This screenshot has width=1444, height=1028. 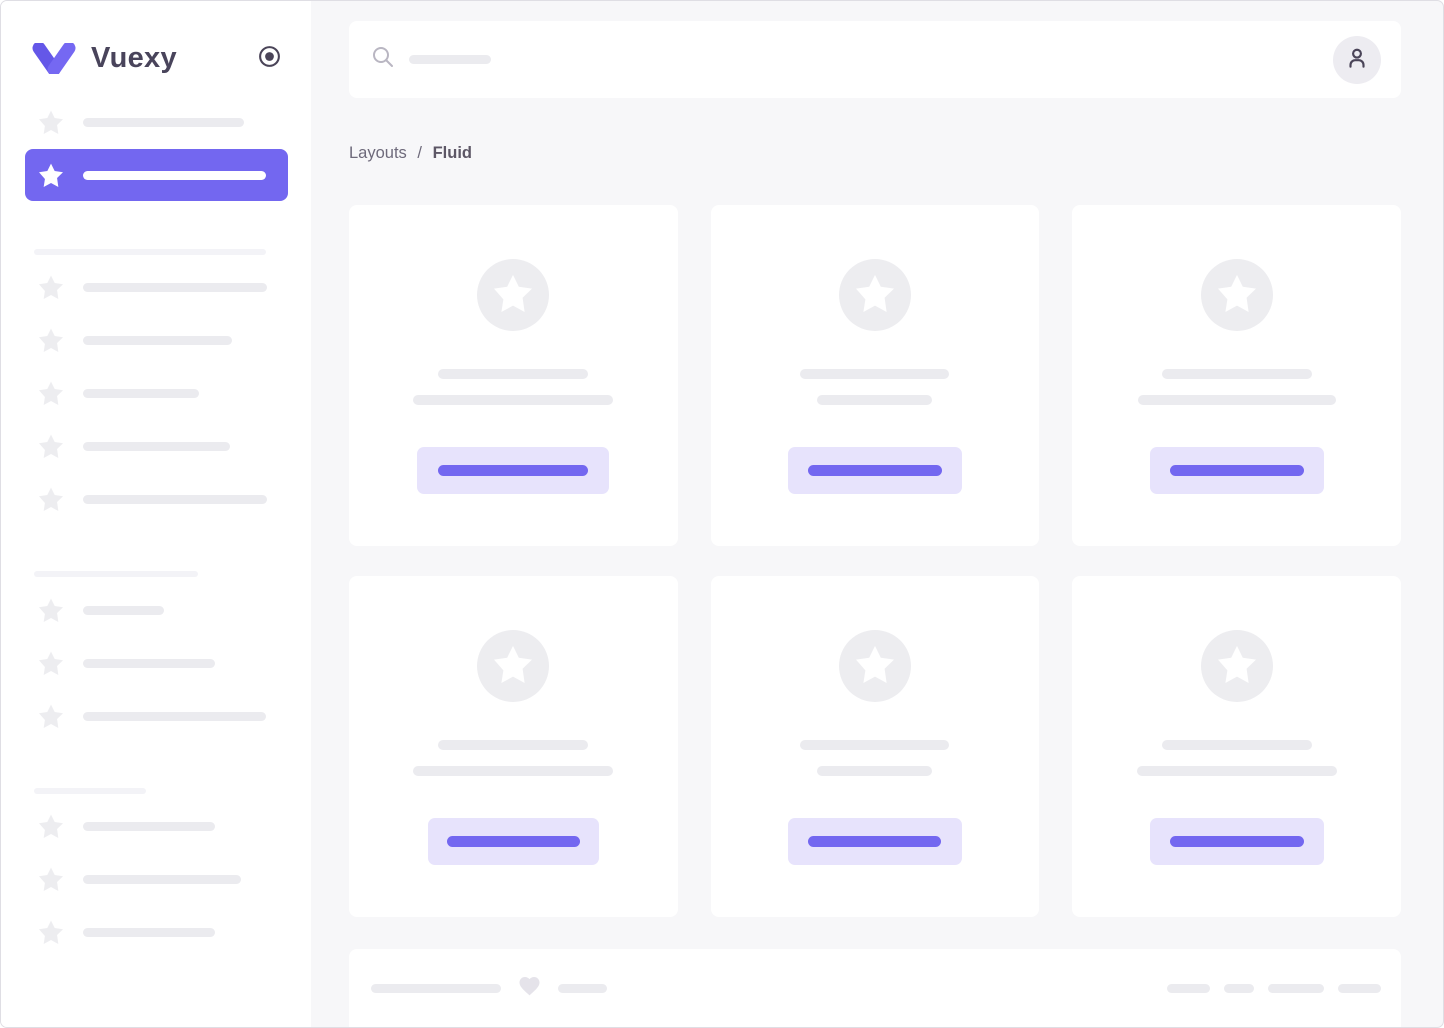 I want to click on search-icon, so click(x=383, y=59).